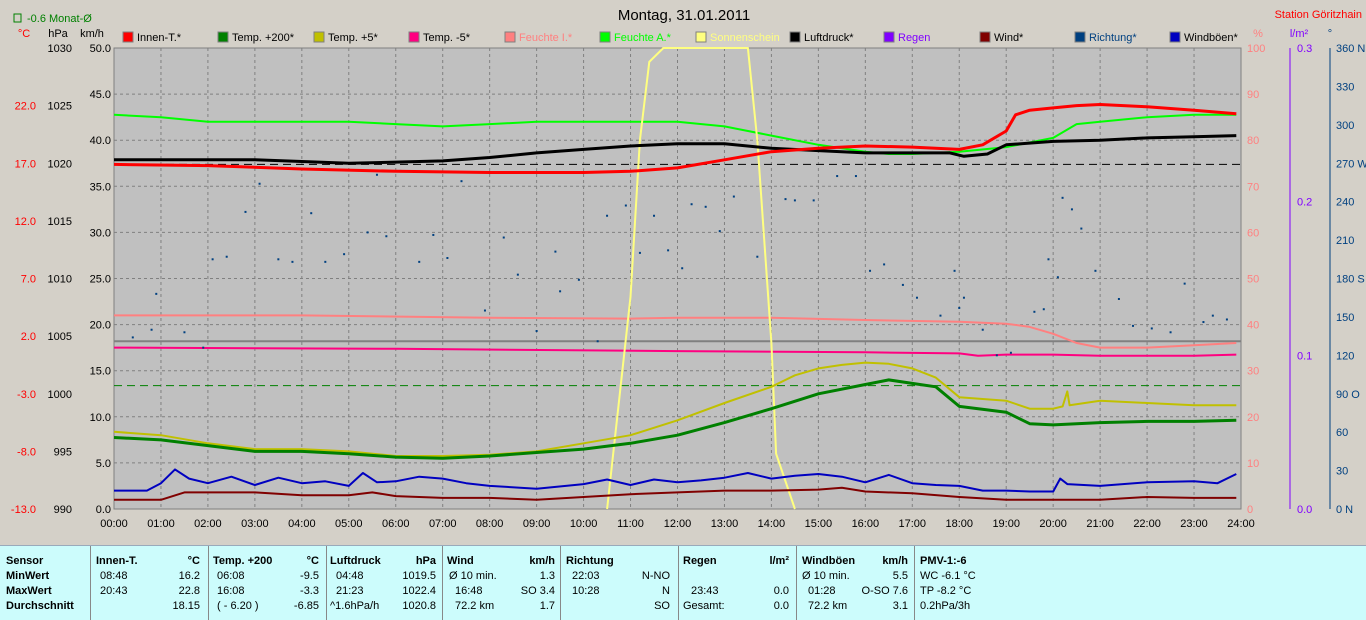 The image size is (1366, 620). What do you see at coordinates (208, 524) in the screenshot?
I see `x-tick-label: 02:00` at bounding box center [208, 524].